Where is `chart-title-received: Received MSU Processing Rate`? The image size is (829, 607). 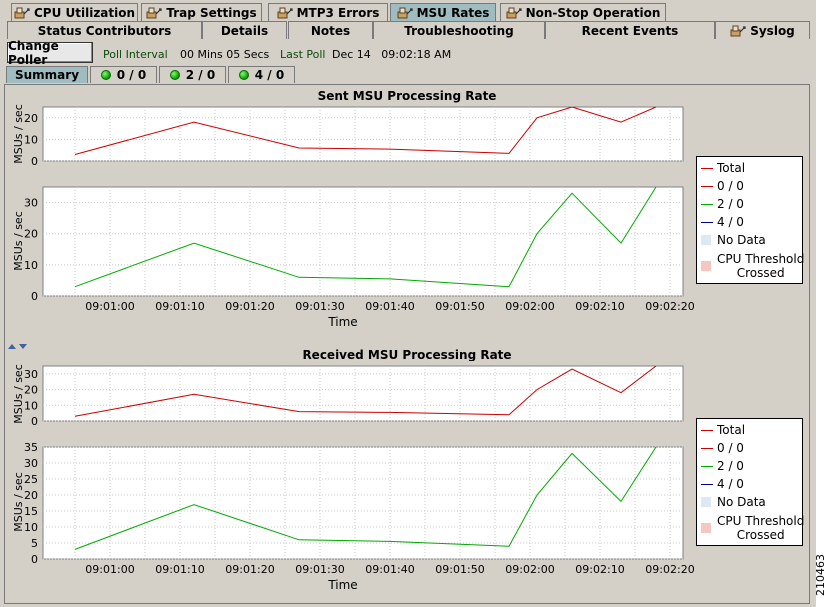
chart-title-received: Received MSU Processing Rate is located at coordinates (407, 355).